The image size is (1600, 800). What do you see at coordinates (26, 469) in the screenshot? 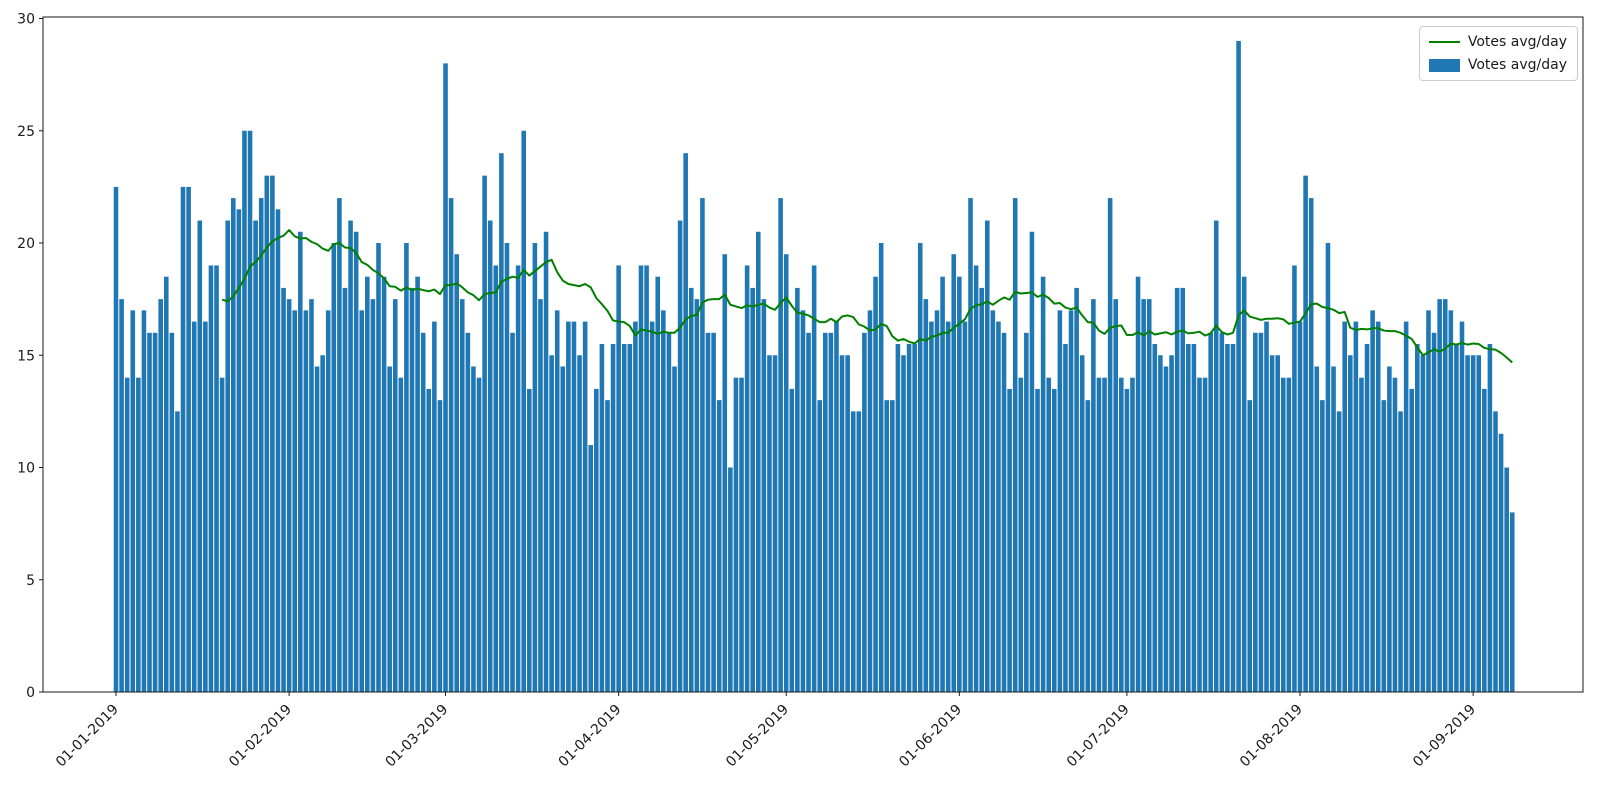
I see `y-tick-label: 10` at bounding box center [26, 469].